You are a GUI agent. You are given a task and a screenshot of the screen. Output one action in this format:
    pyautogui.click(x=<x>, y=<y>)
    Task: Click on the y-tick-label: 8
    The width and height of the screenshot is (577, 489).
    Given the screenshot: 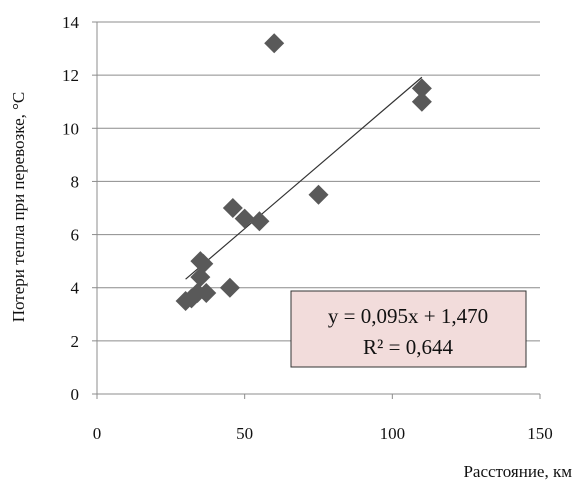 What is the action you would take?
    pyautogui.click(x=75, y=181)
    